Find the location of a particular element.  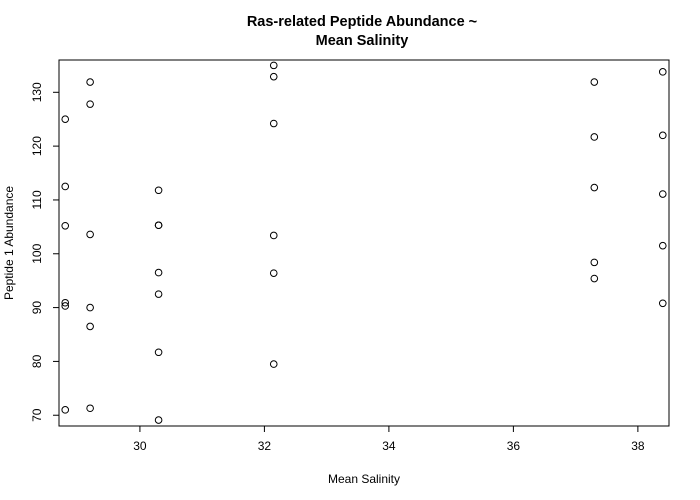

x-tick-label: 30 is located at coordinates (140, 446).